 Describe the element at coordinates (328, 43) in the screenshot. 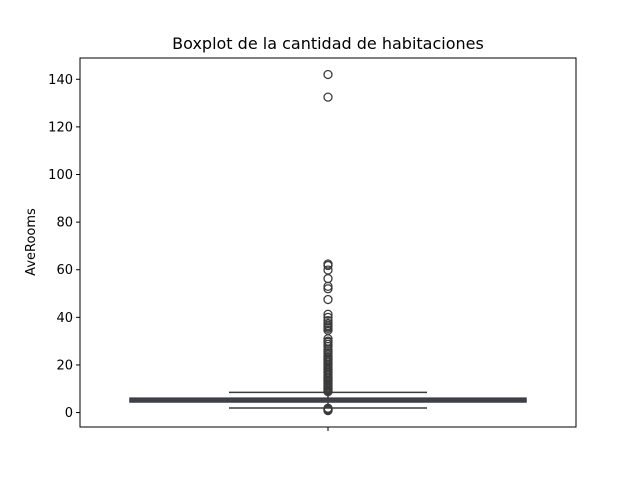

I see `chart-title: Boxplot de la cantidad de habitaciones` at that location.